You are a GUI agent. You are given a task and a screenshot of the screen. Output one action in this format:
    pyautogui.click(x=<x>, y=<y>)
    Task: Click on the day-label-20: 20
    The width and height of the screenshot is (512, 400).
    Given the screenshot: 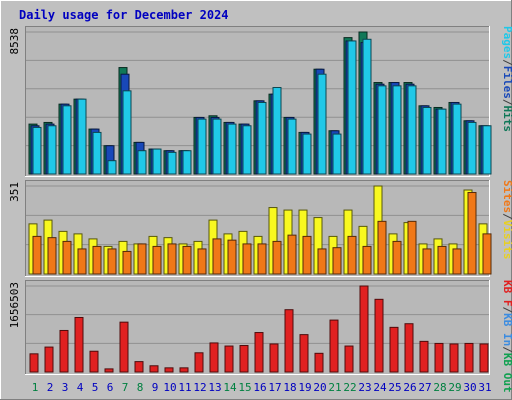 What is the action you would take?
    pyautogui.click(x=319, y=387)
    